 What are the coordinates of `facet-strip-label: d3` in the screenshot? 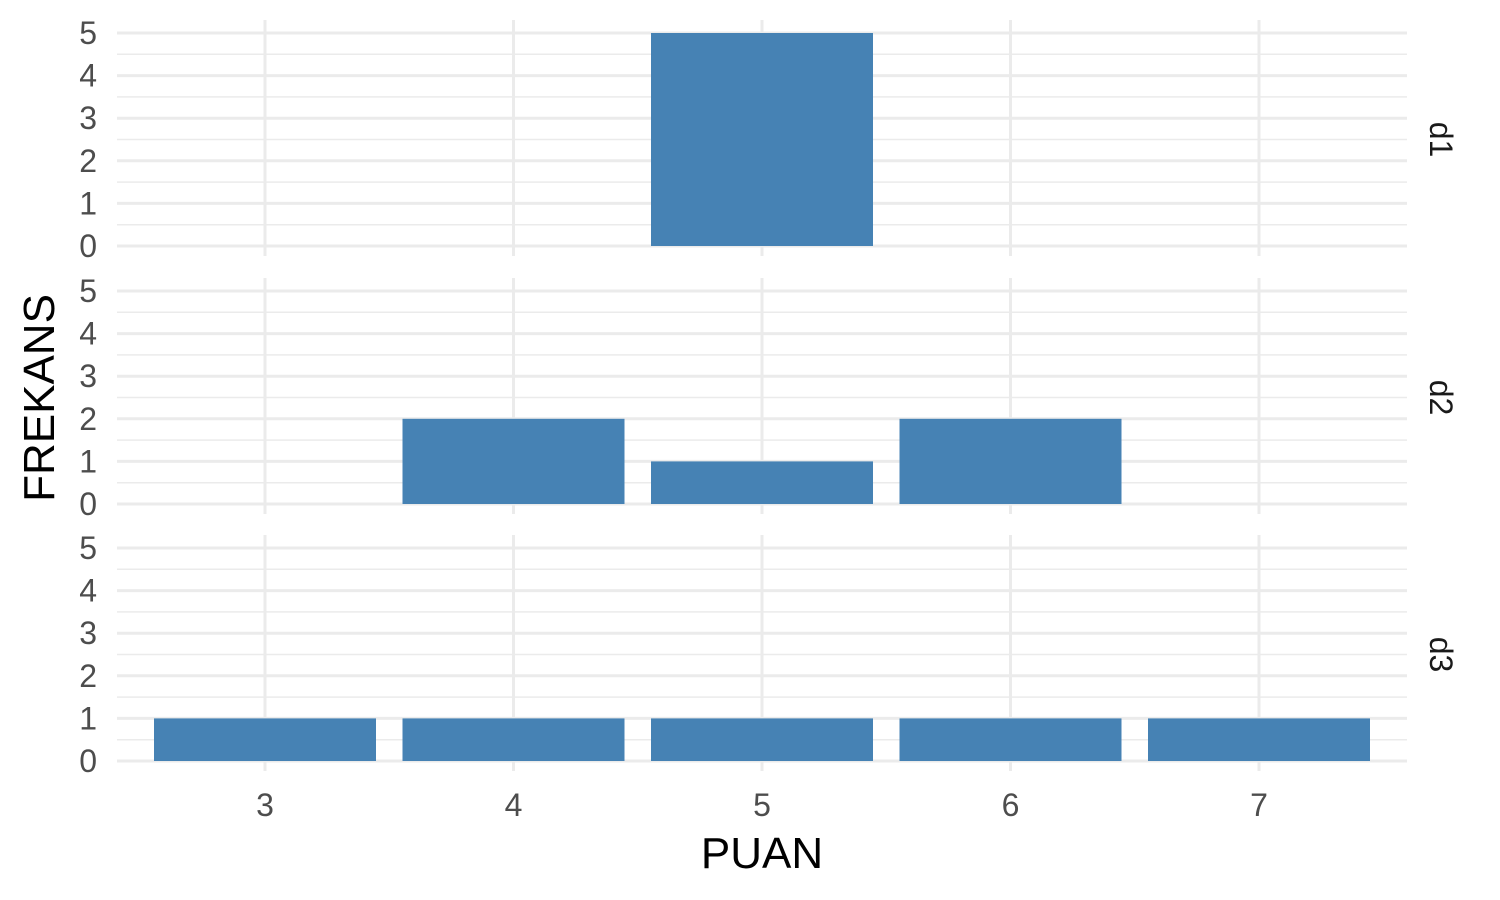 It's located at (1441, 655).